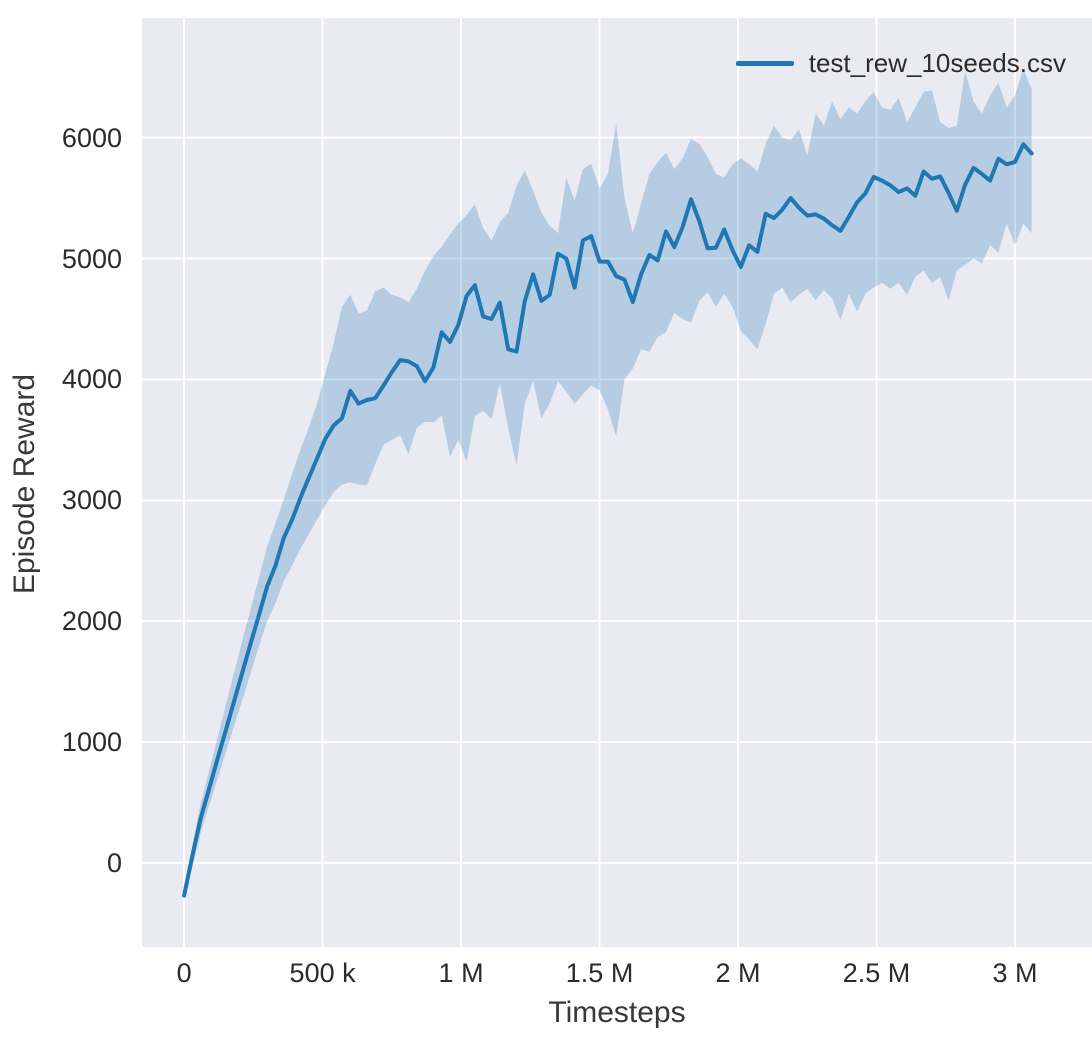  Describe the element at coordinates (91, 379) in the screenshot. I see `y-tick-label: 4000` at that location.